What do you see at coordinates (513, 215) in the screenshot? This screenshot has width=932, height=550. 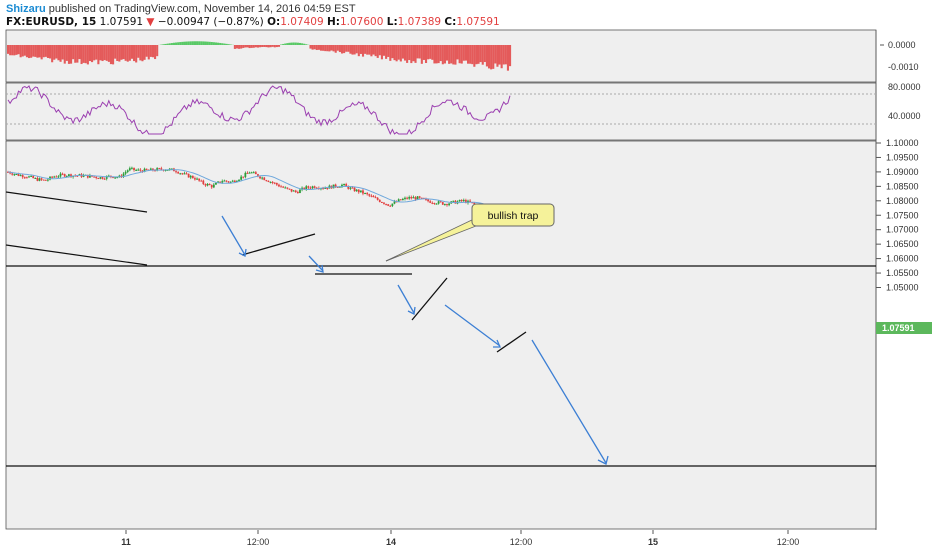 I see `bullish-trap-callout` at bounding box center [513, 215].